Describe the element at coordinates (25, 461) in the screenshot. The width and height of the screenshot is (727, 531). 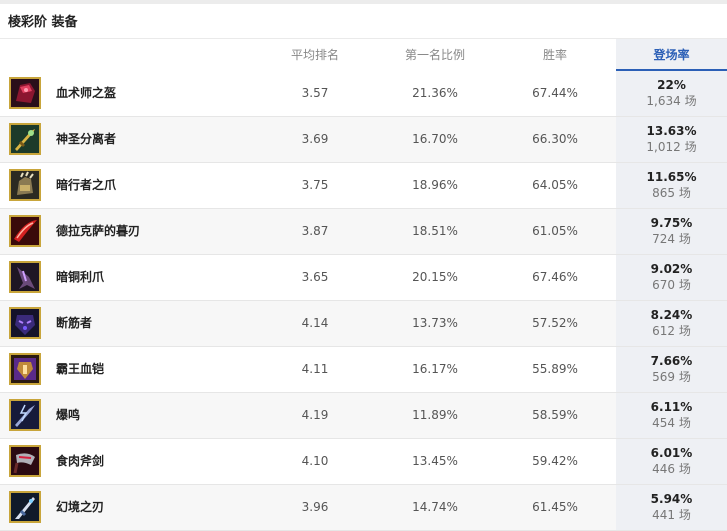
I see `cleaver-icon` at that location.